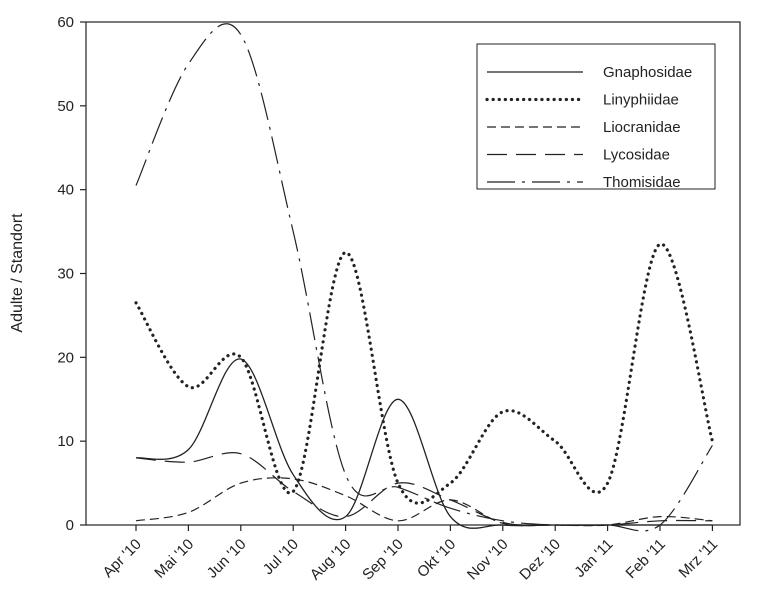 The height and width of the screenshot is (596, 759). I want to click on x-tick-label: Aug '10, so click(331, 560).